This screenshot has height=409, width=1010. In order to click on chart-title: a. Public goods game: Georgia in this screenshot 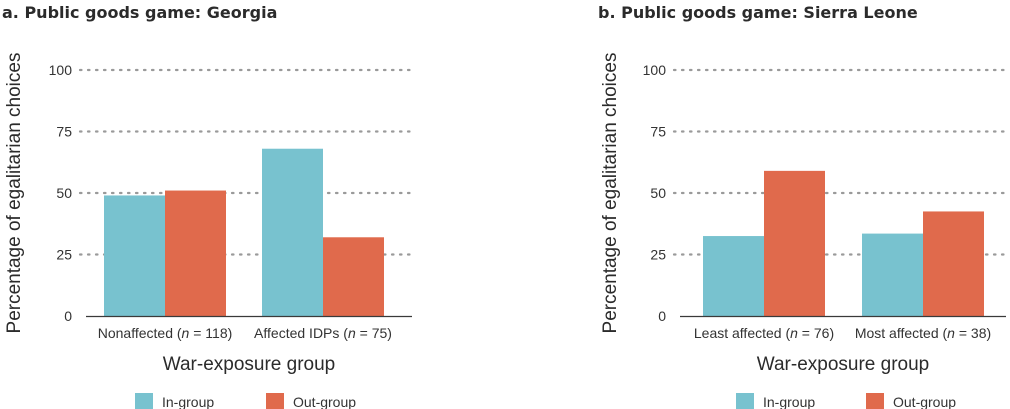, I will do `click(139, 12)`.